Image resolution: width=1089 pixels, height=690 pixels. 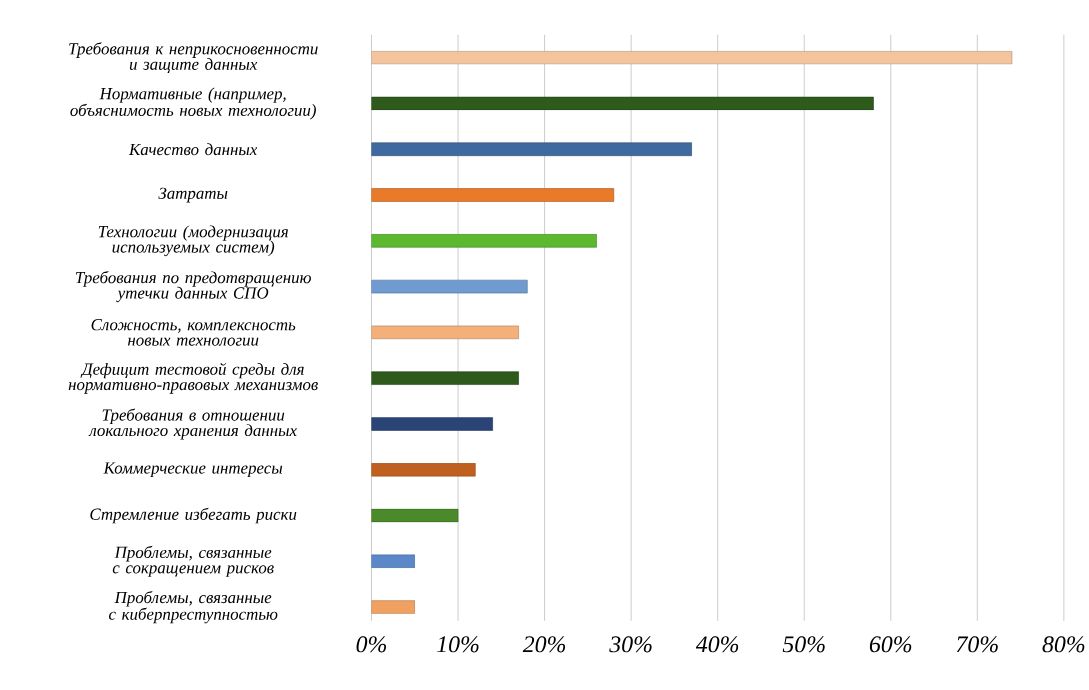 I want to click on x-tick-label: 70%, so click(x=977, y=644).